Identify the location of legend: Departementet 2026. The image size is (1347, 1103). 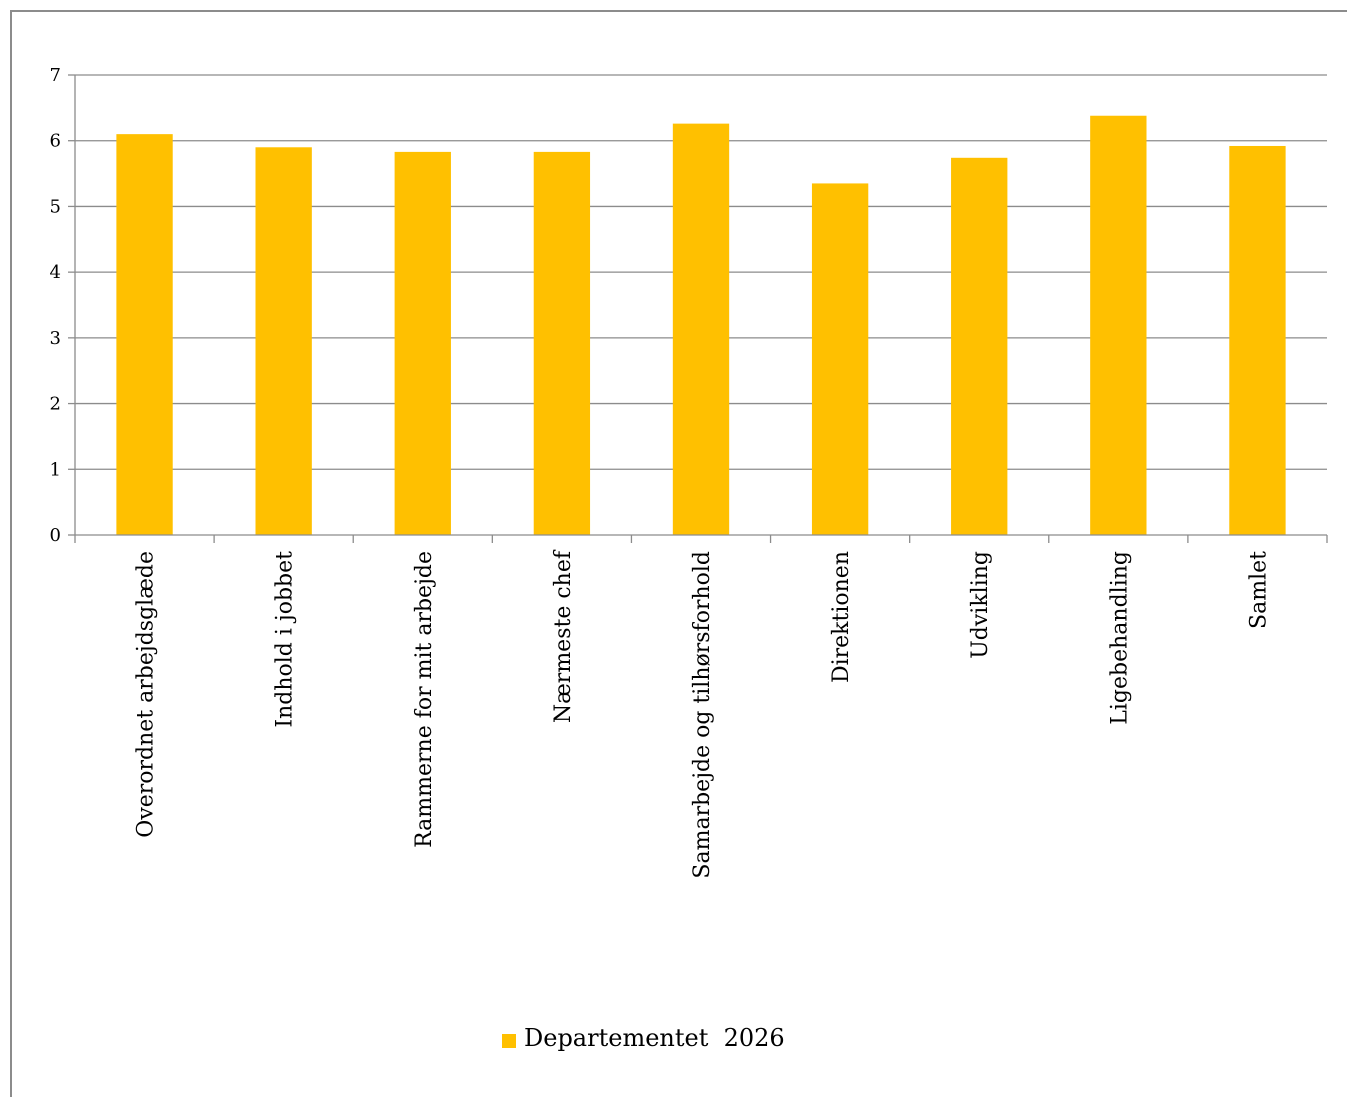
(643, 1038).